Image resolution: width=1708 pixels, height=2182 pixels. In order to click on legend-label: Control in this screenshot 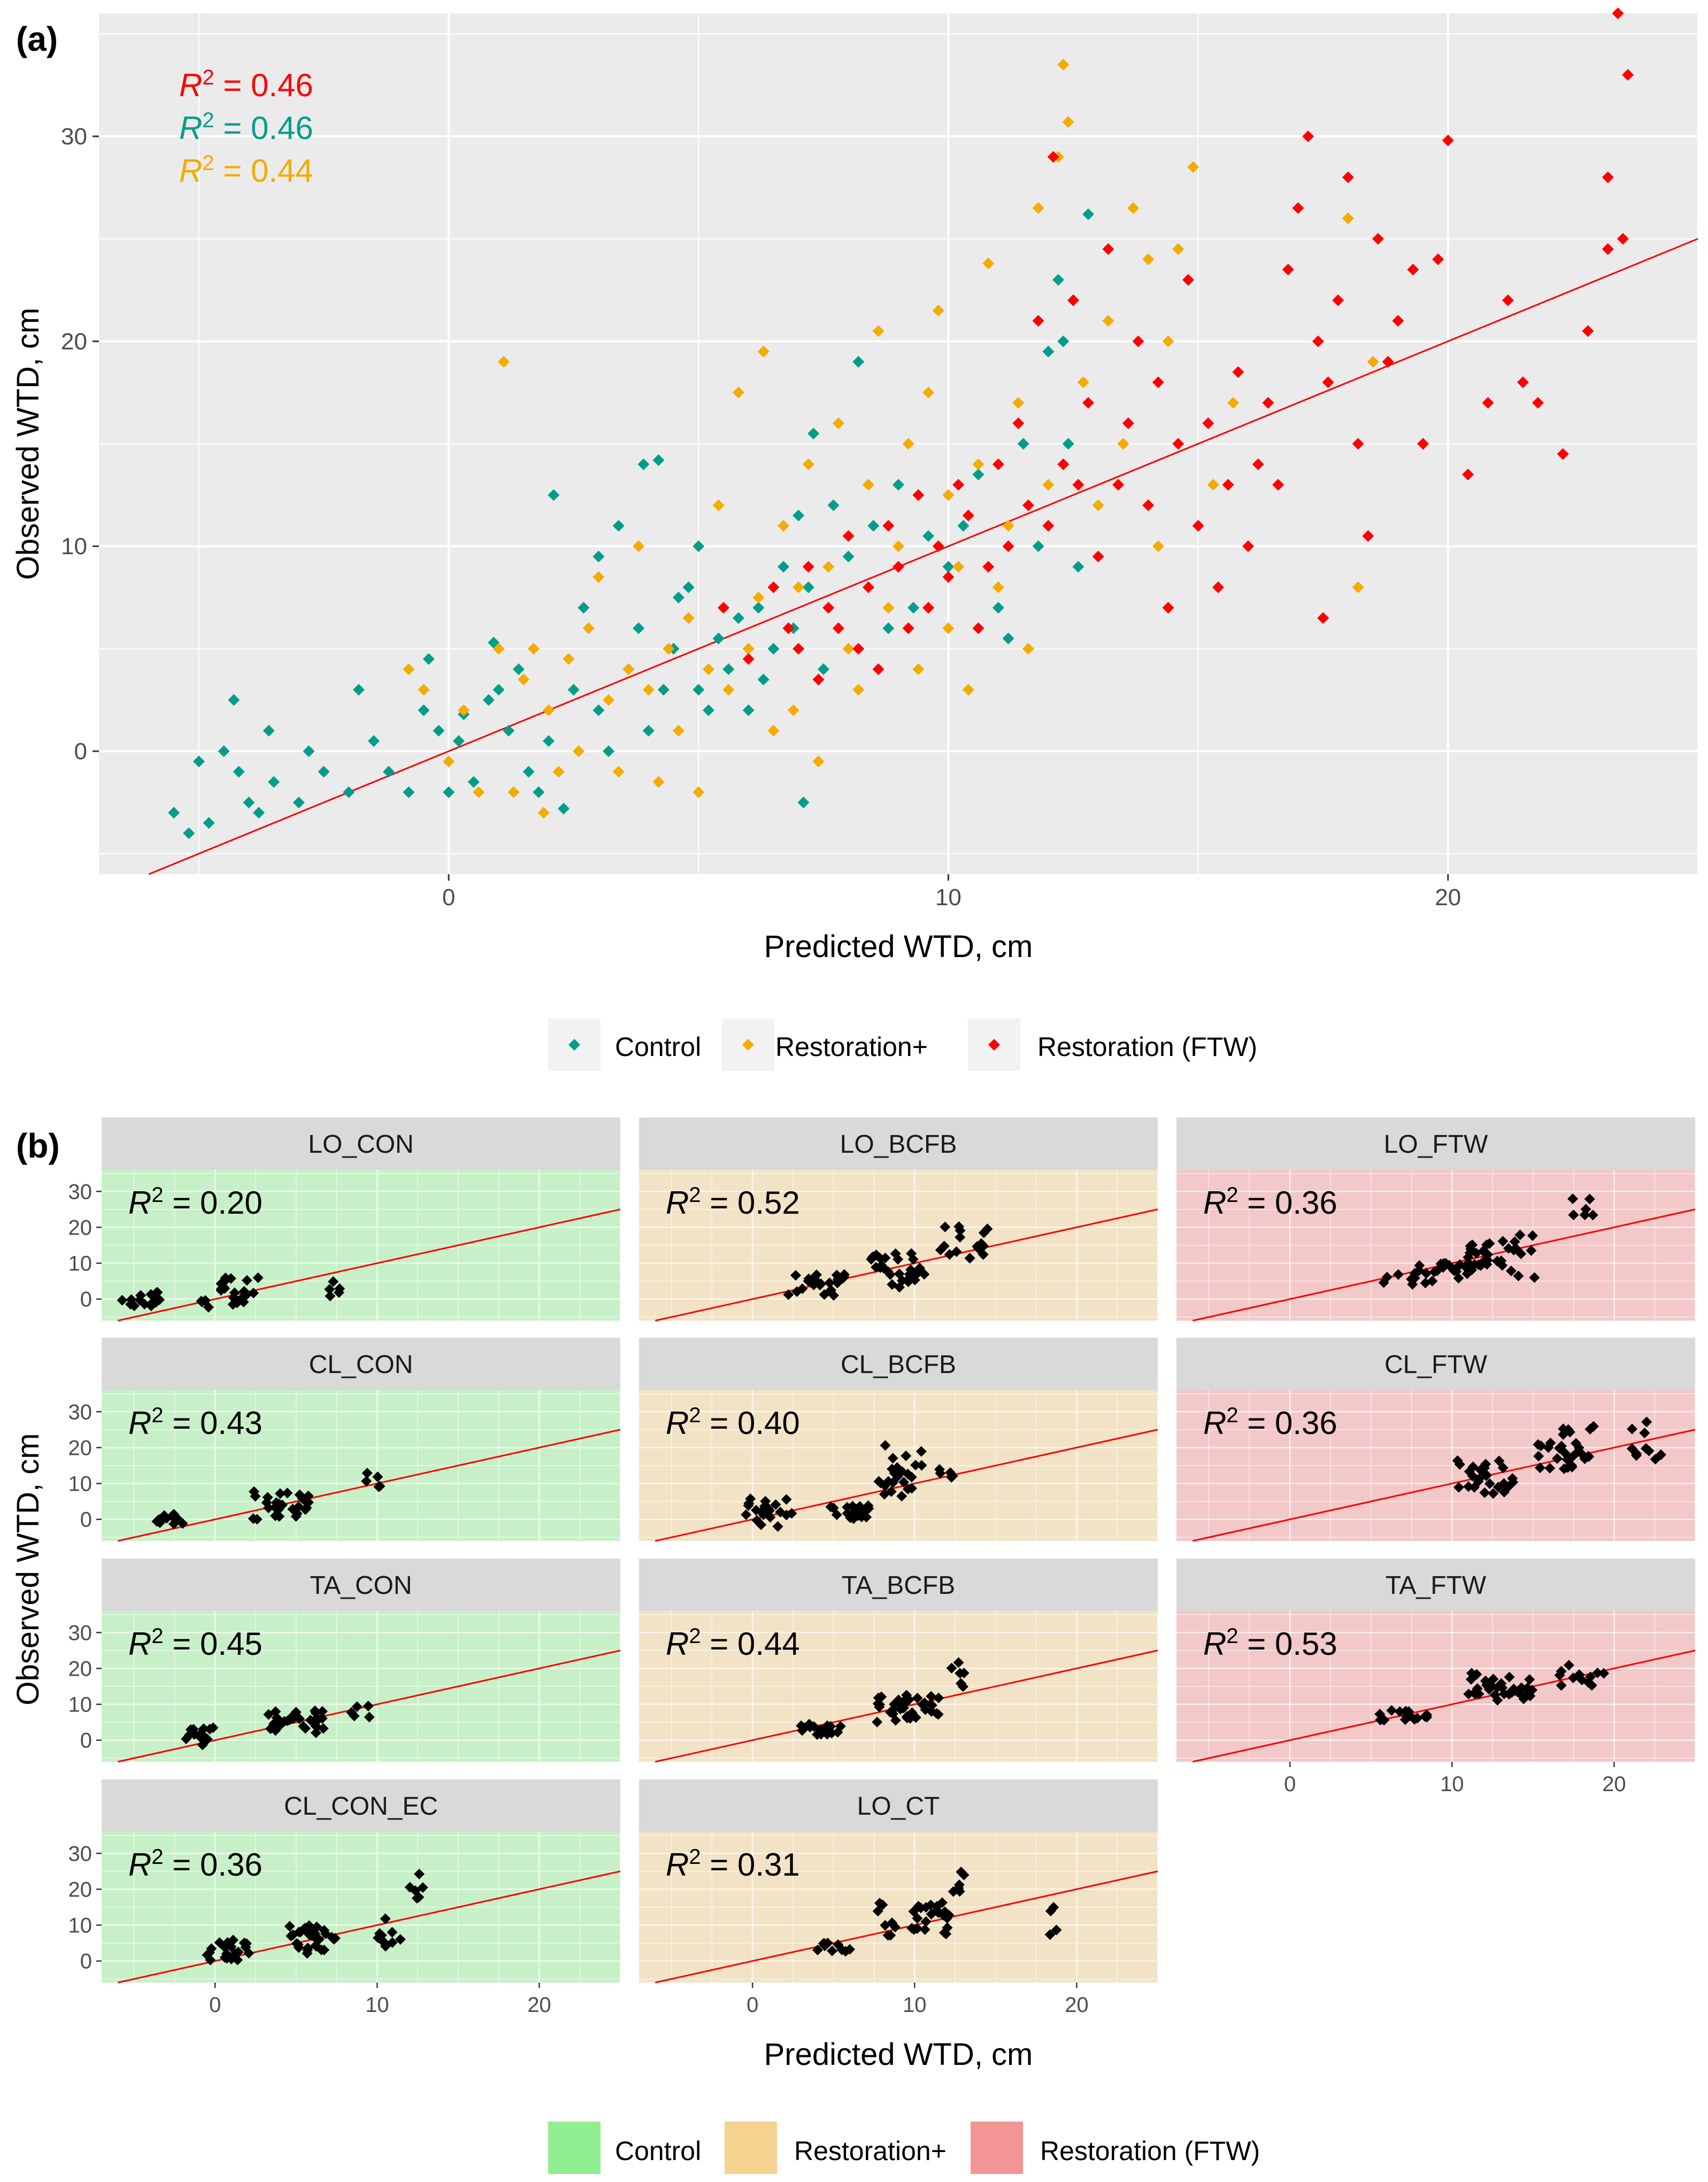, I will do `click(658, 2151)`.